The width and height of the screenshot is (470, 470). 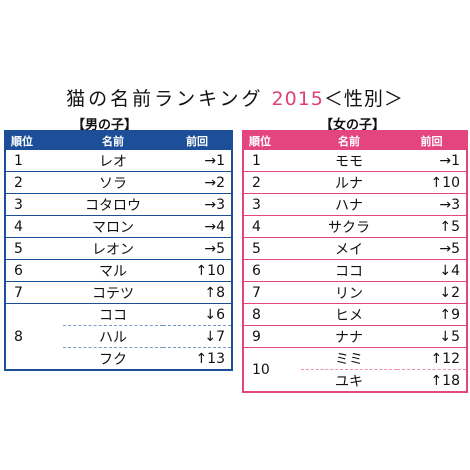 I want to click on table-row: 5 メイ →5, so click(x=355, y=248).